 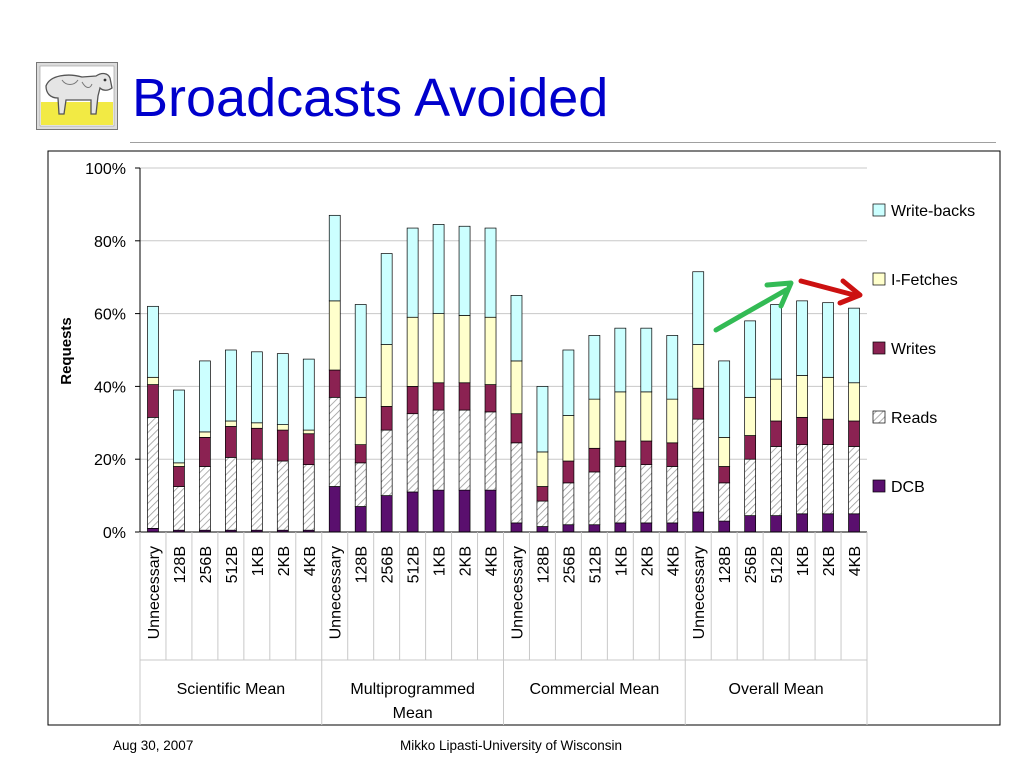 What do you see at coordinates (563, 142) in the screenshot?
I see `title-divider` at bounding box center [563, 142].